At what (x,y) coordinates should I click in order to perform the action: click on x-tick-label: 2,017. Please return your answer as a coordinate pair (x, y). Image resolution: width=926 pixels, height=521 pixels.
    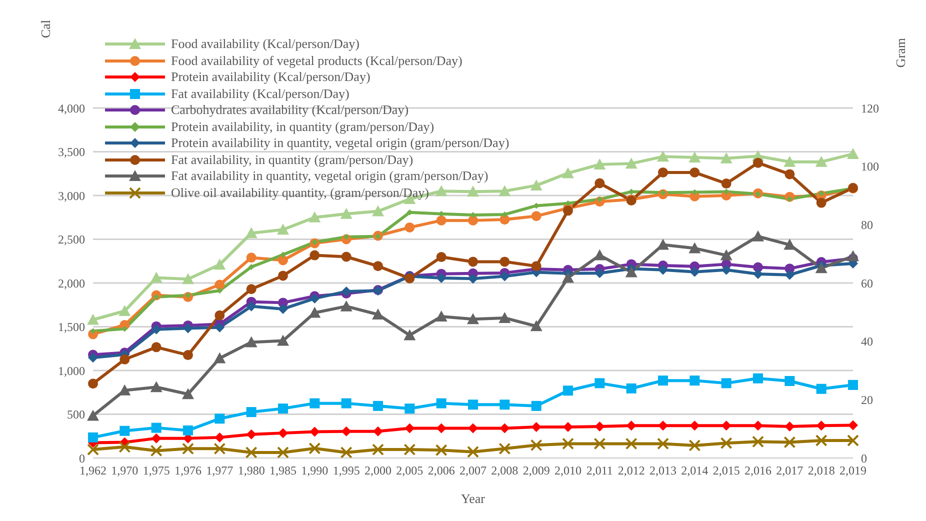
    Looking at the image, I should click on (790, 471).